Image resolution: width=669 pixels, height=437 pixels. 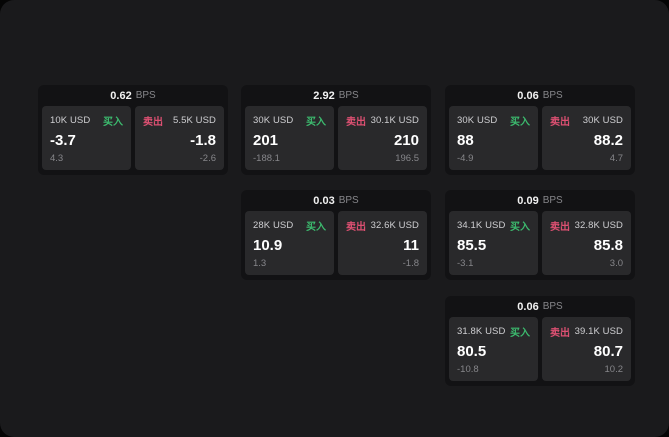 I want to click on buy-price: 201, so click(x=266, y=140).